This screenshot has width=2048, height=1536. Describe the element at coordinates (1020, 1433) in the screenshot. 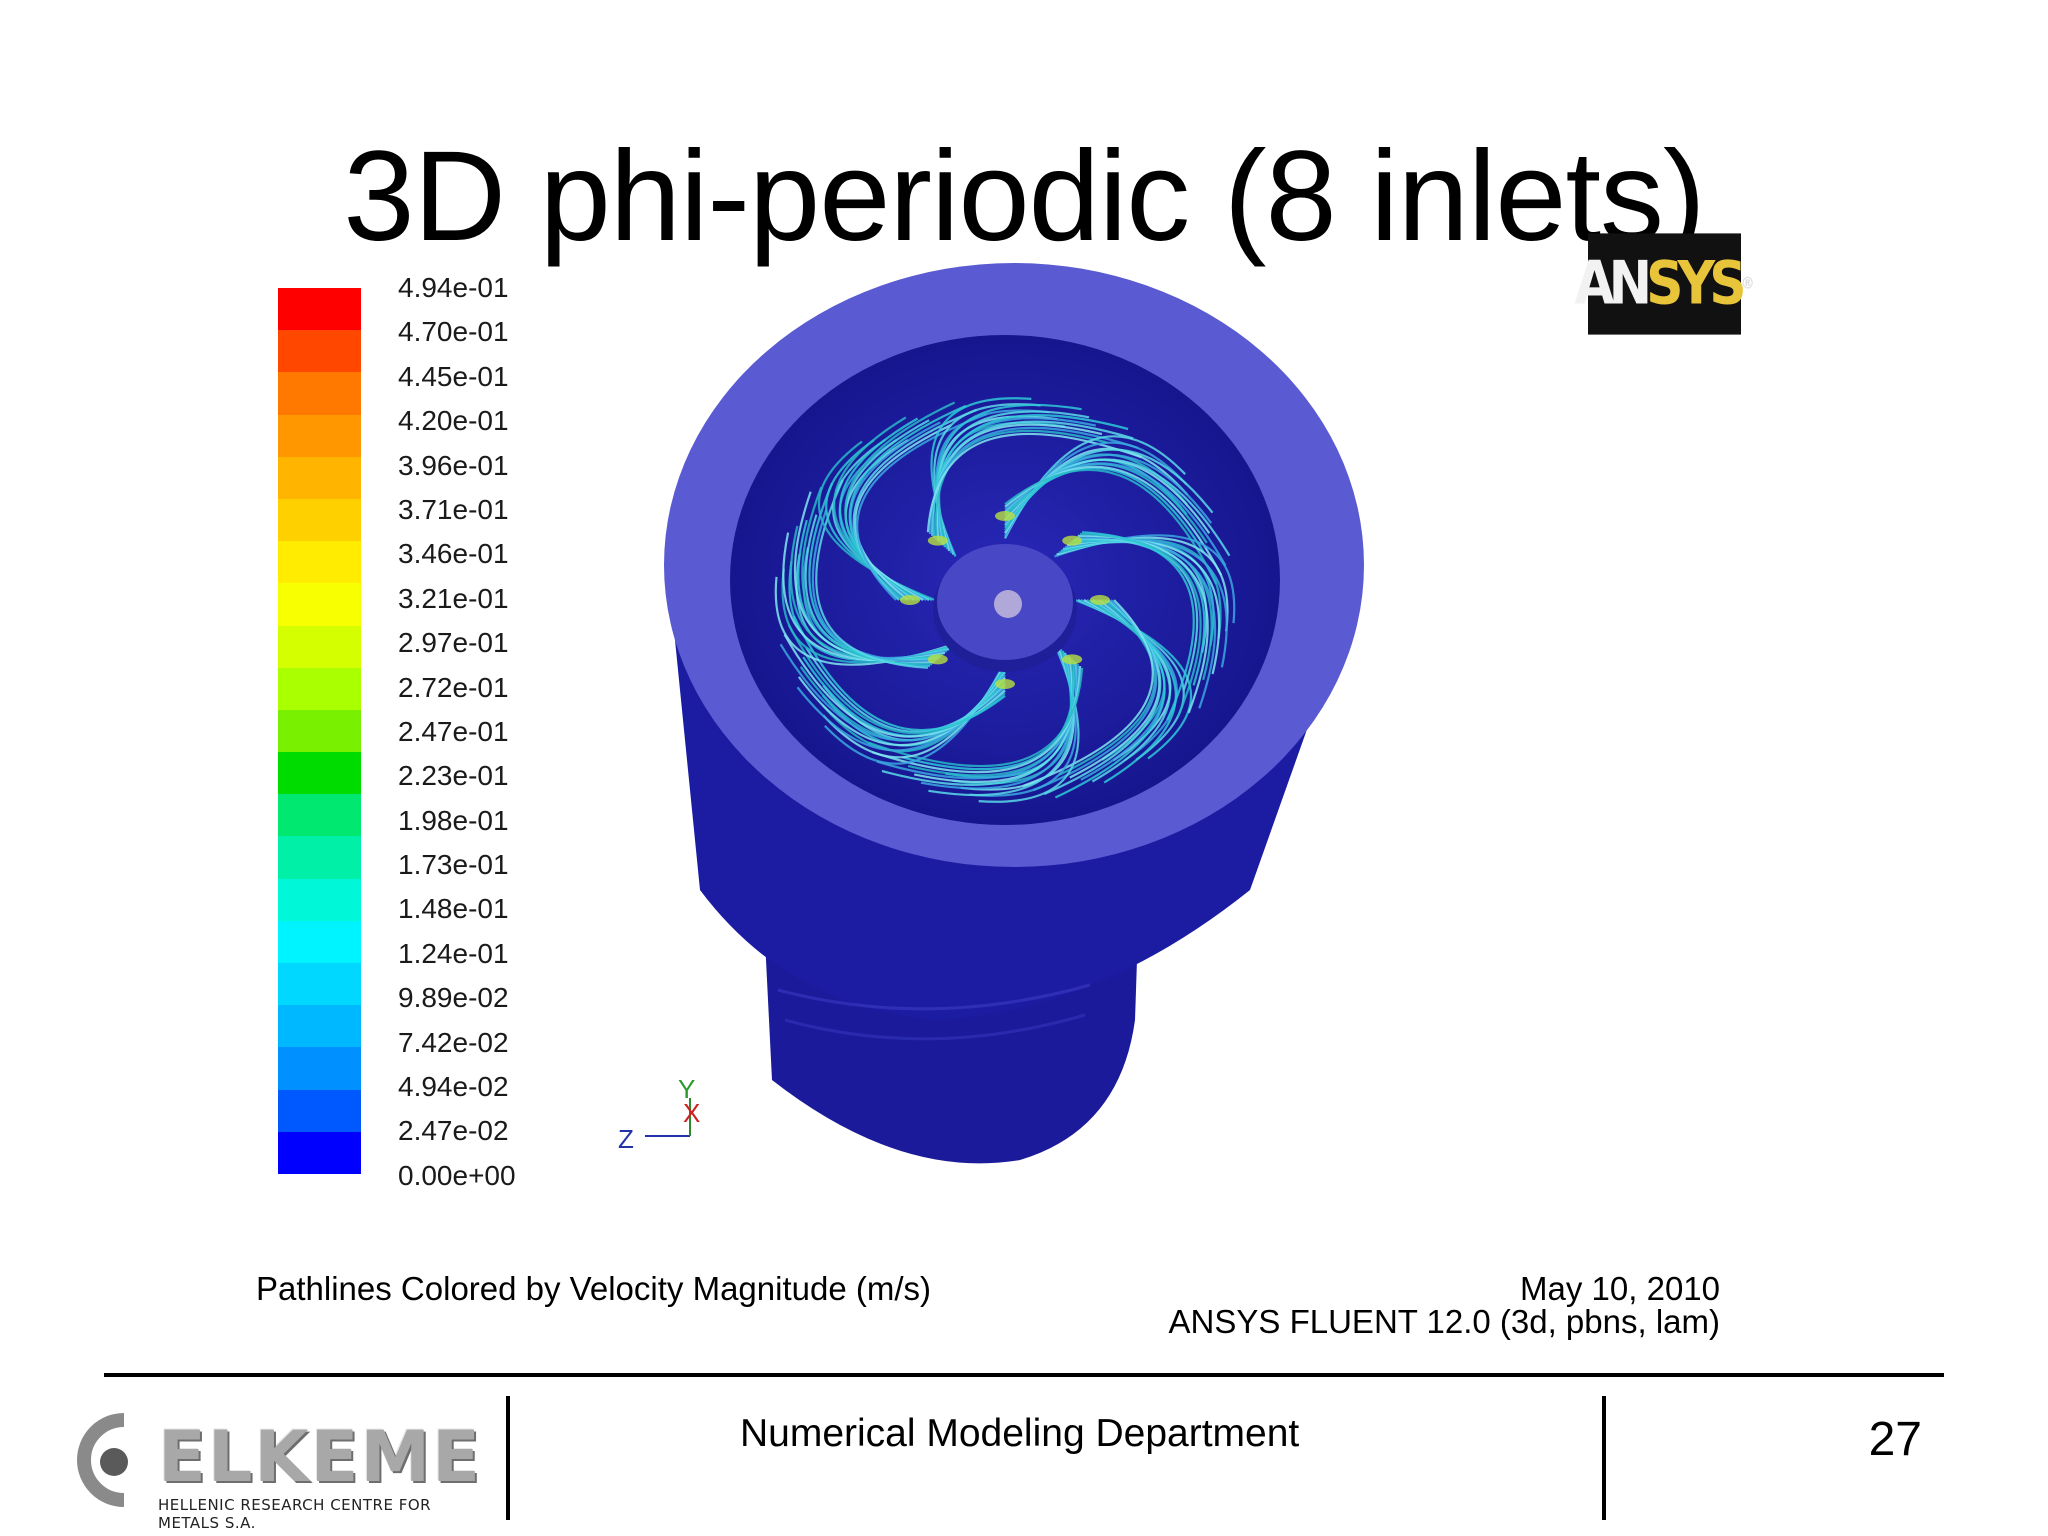

I see `department-name: Numerical Modeling Department` at that location.